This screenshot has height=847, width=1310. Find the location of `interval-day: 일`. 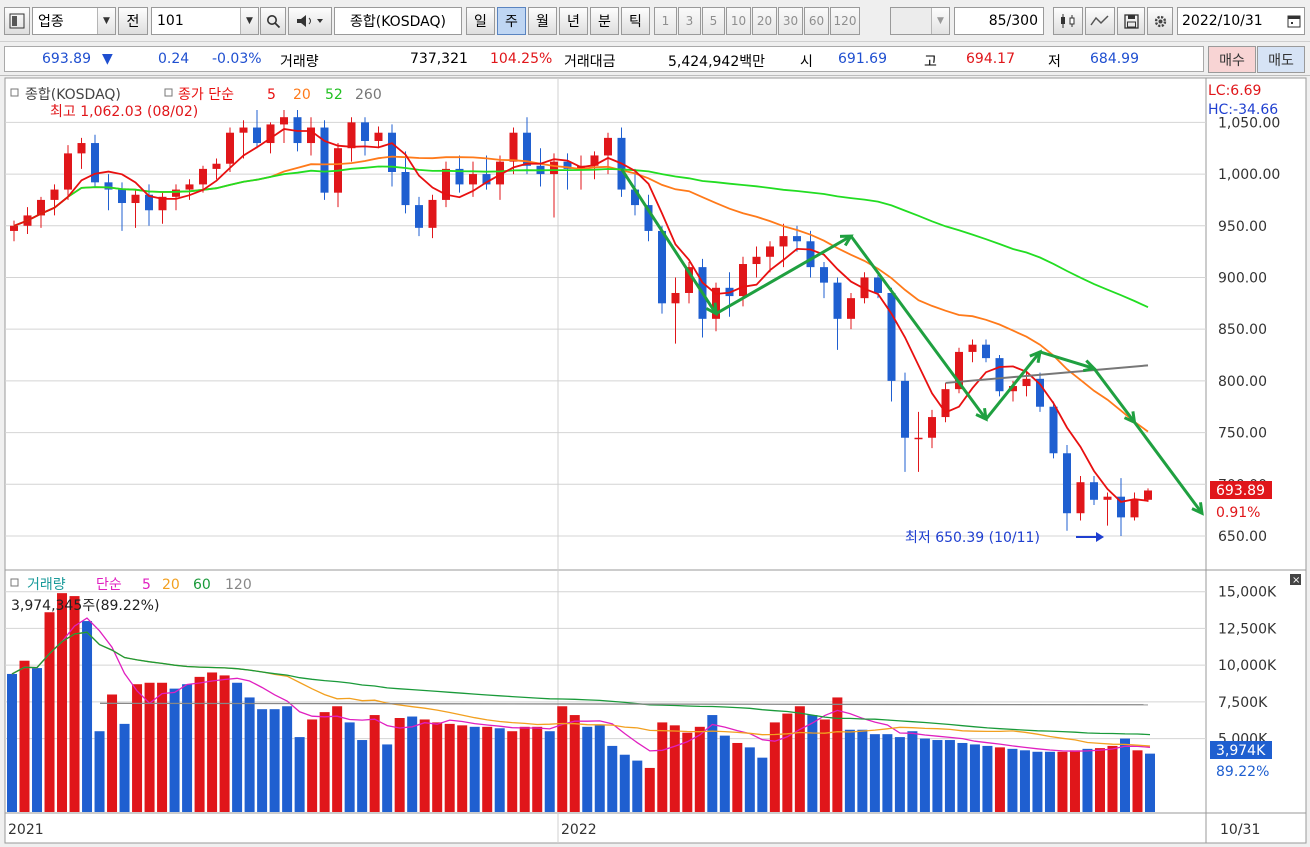

interval-day: 일 is located at coordinates (480, 21).